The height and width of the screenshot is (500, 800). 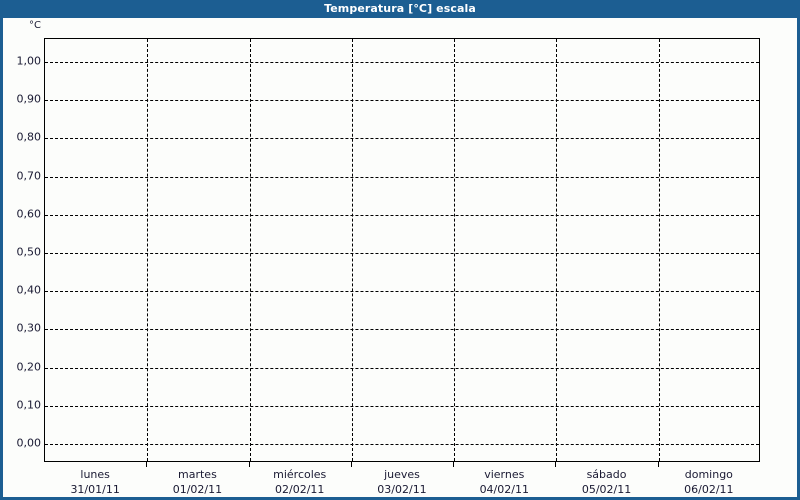 What do you see at coordinates (29, 137) in the screenshot?
I see `y-axis-tick-label: 0,80` at bounding box center [29, 137].